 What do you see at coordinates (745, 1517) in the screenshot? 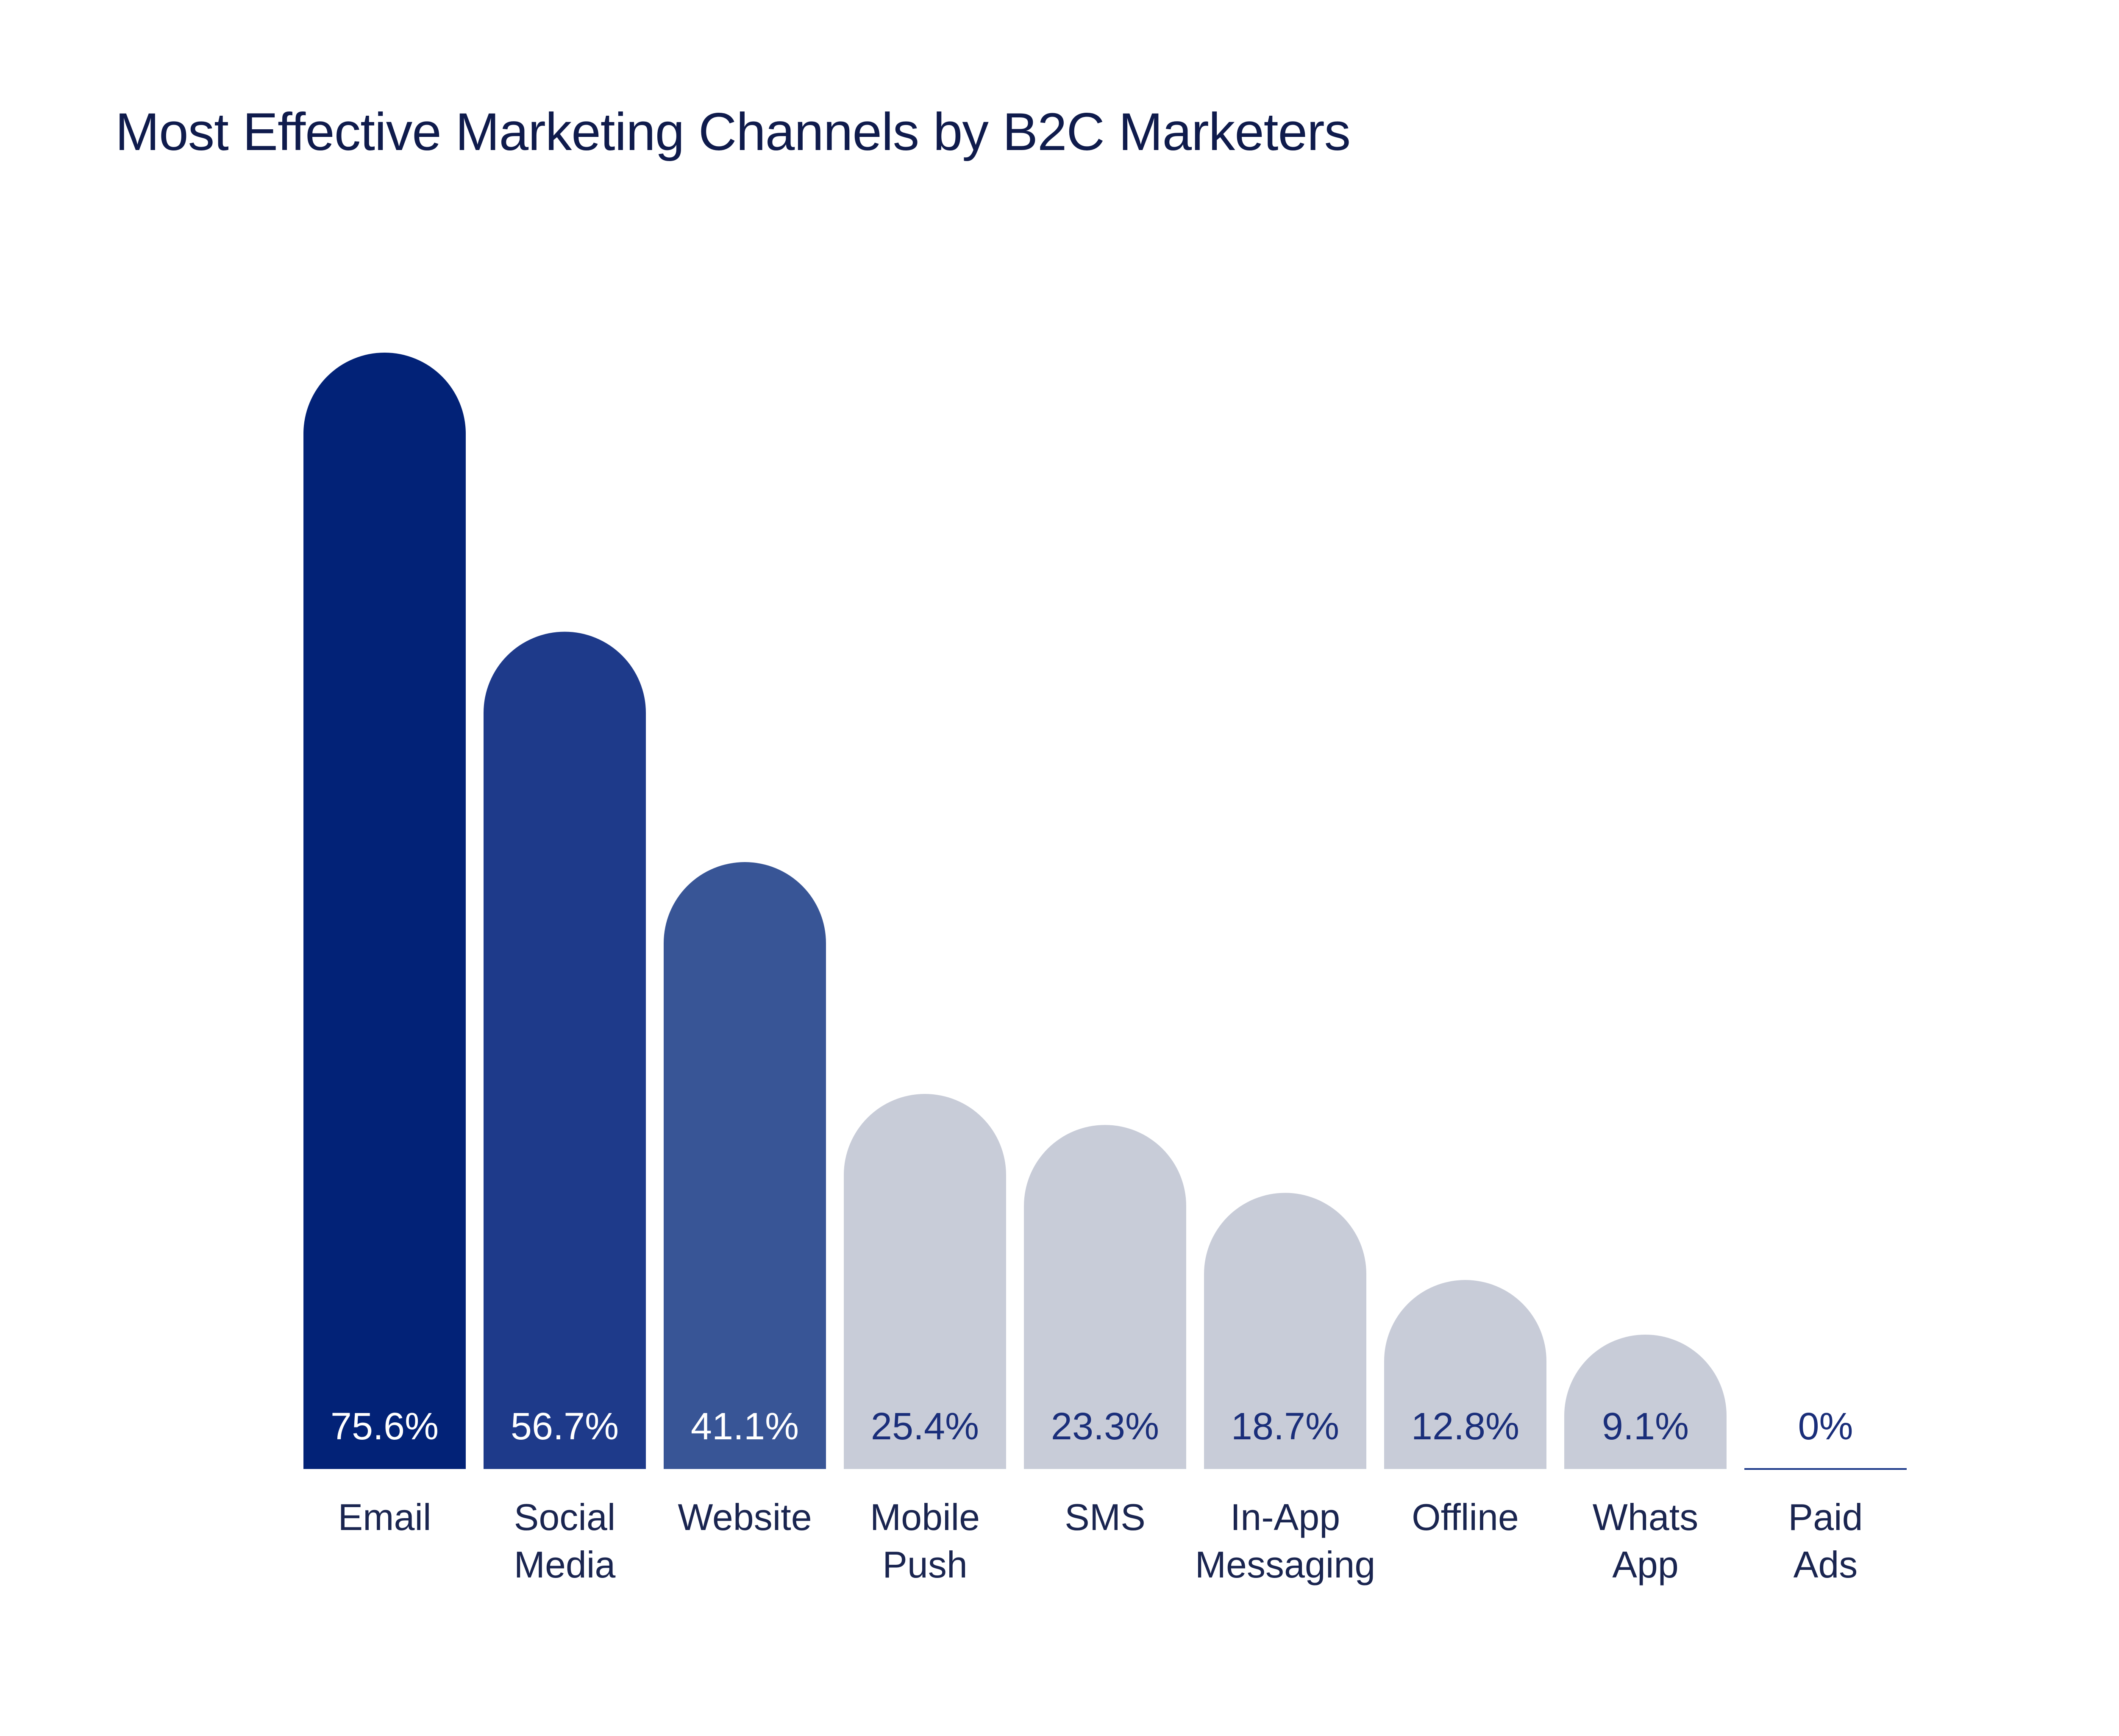
I see `category-label-2: Website` at bounding box center [745, 1517].